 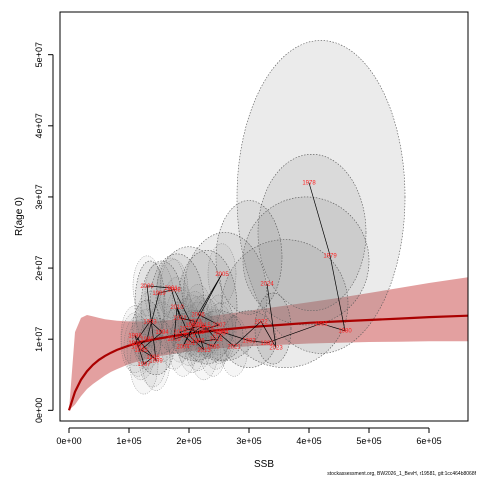 What do you see at coordinates (428, 441) in the screenshot?
I see `x-tick-label: 6e+05` at bounding box center [428, 441].